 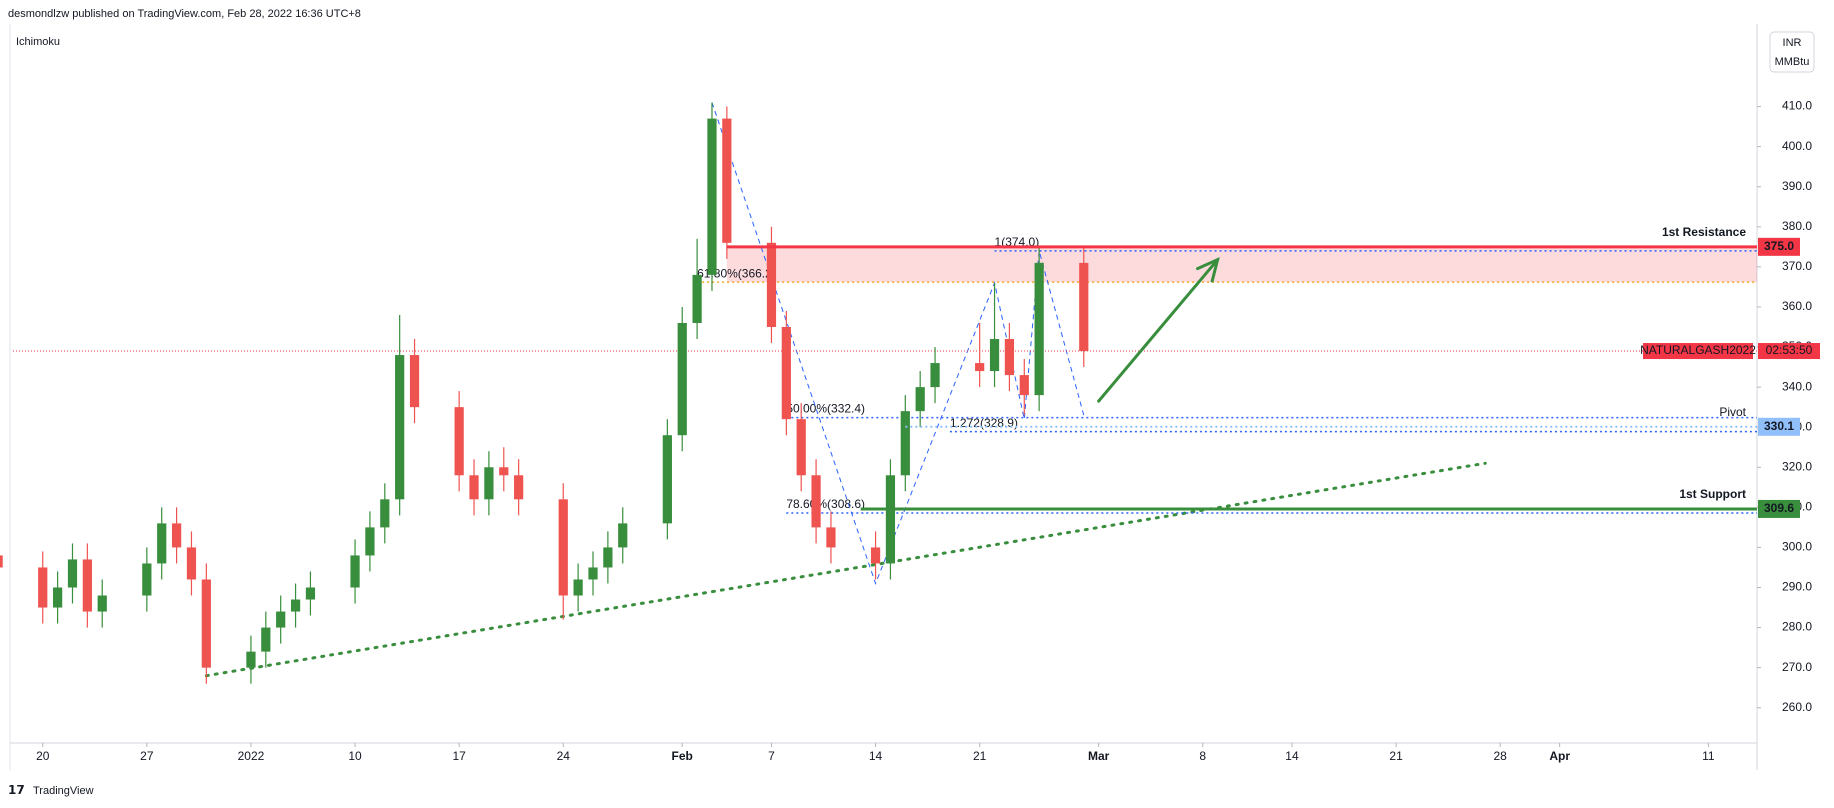 I want to click on currency: INR, so click(x=1792, y=43).